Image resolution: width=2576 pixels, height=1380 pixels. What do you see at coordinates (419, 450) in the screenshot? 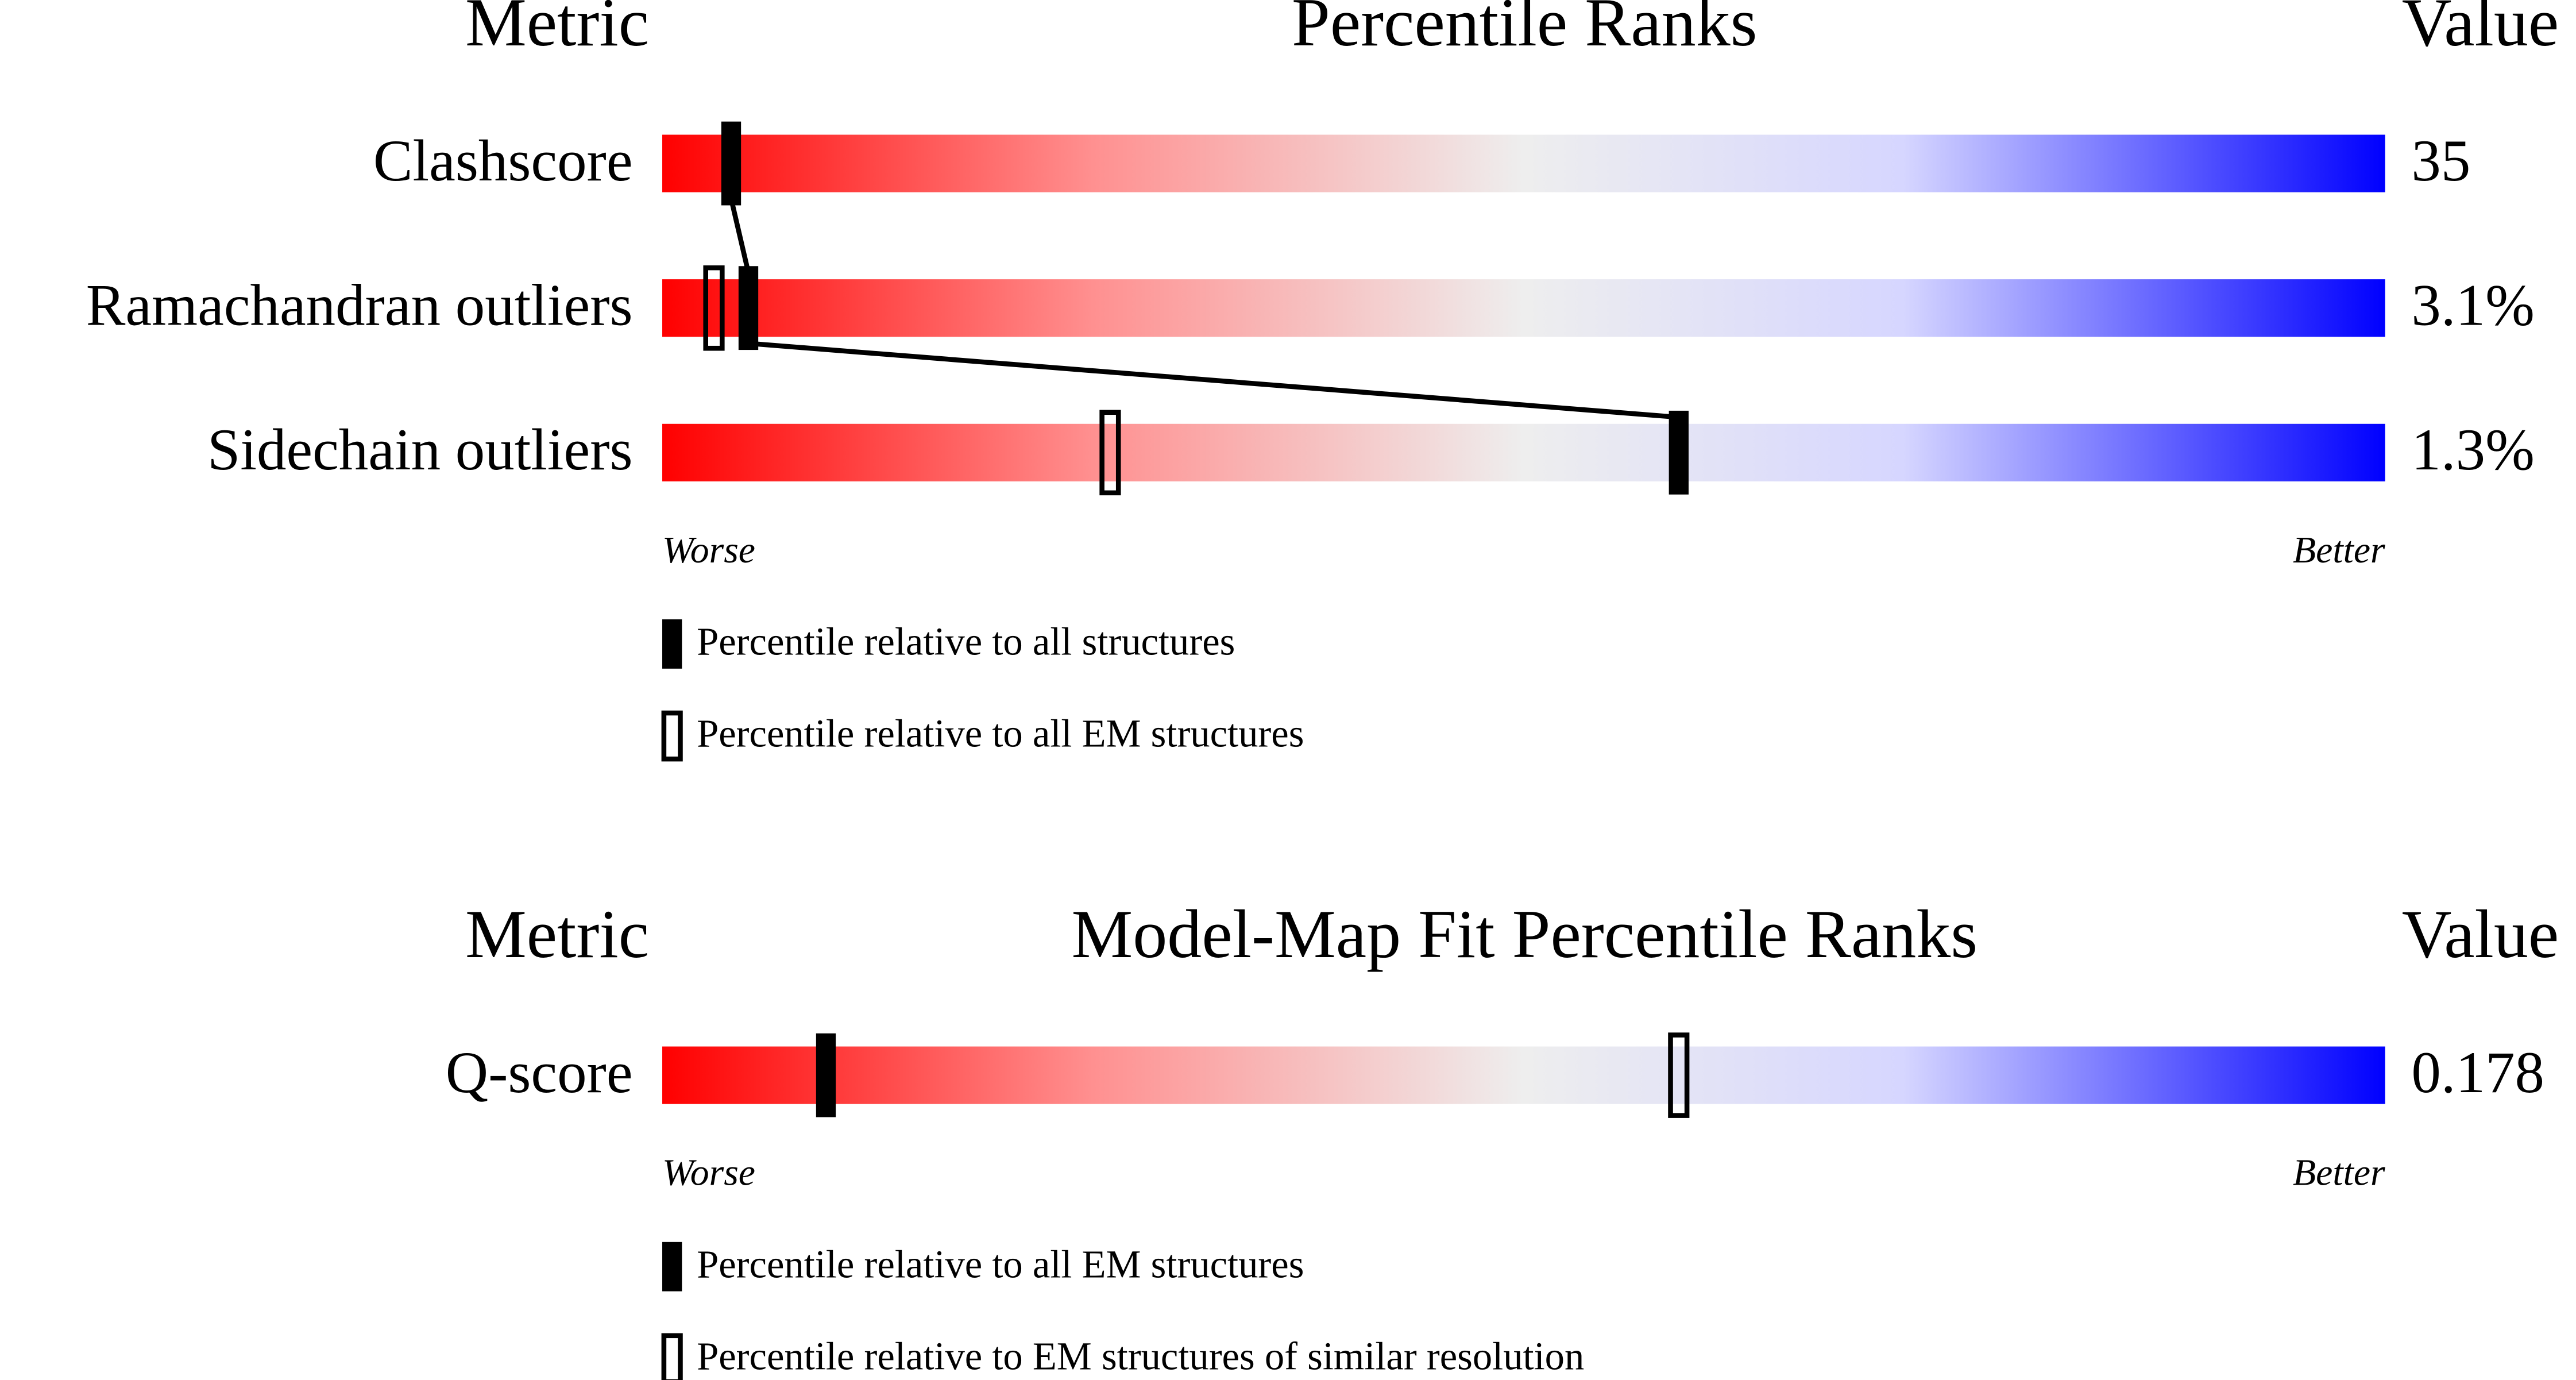
I see `metric-label: Sidechain outliers` at bounding box center [419, 450].